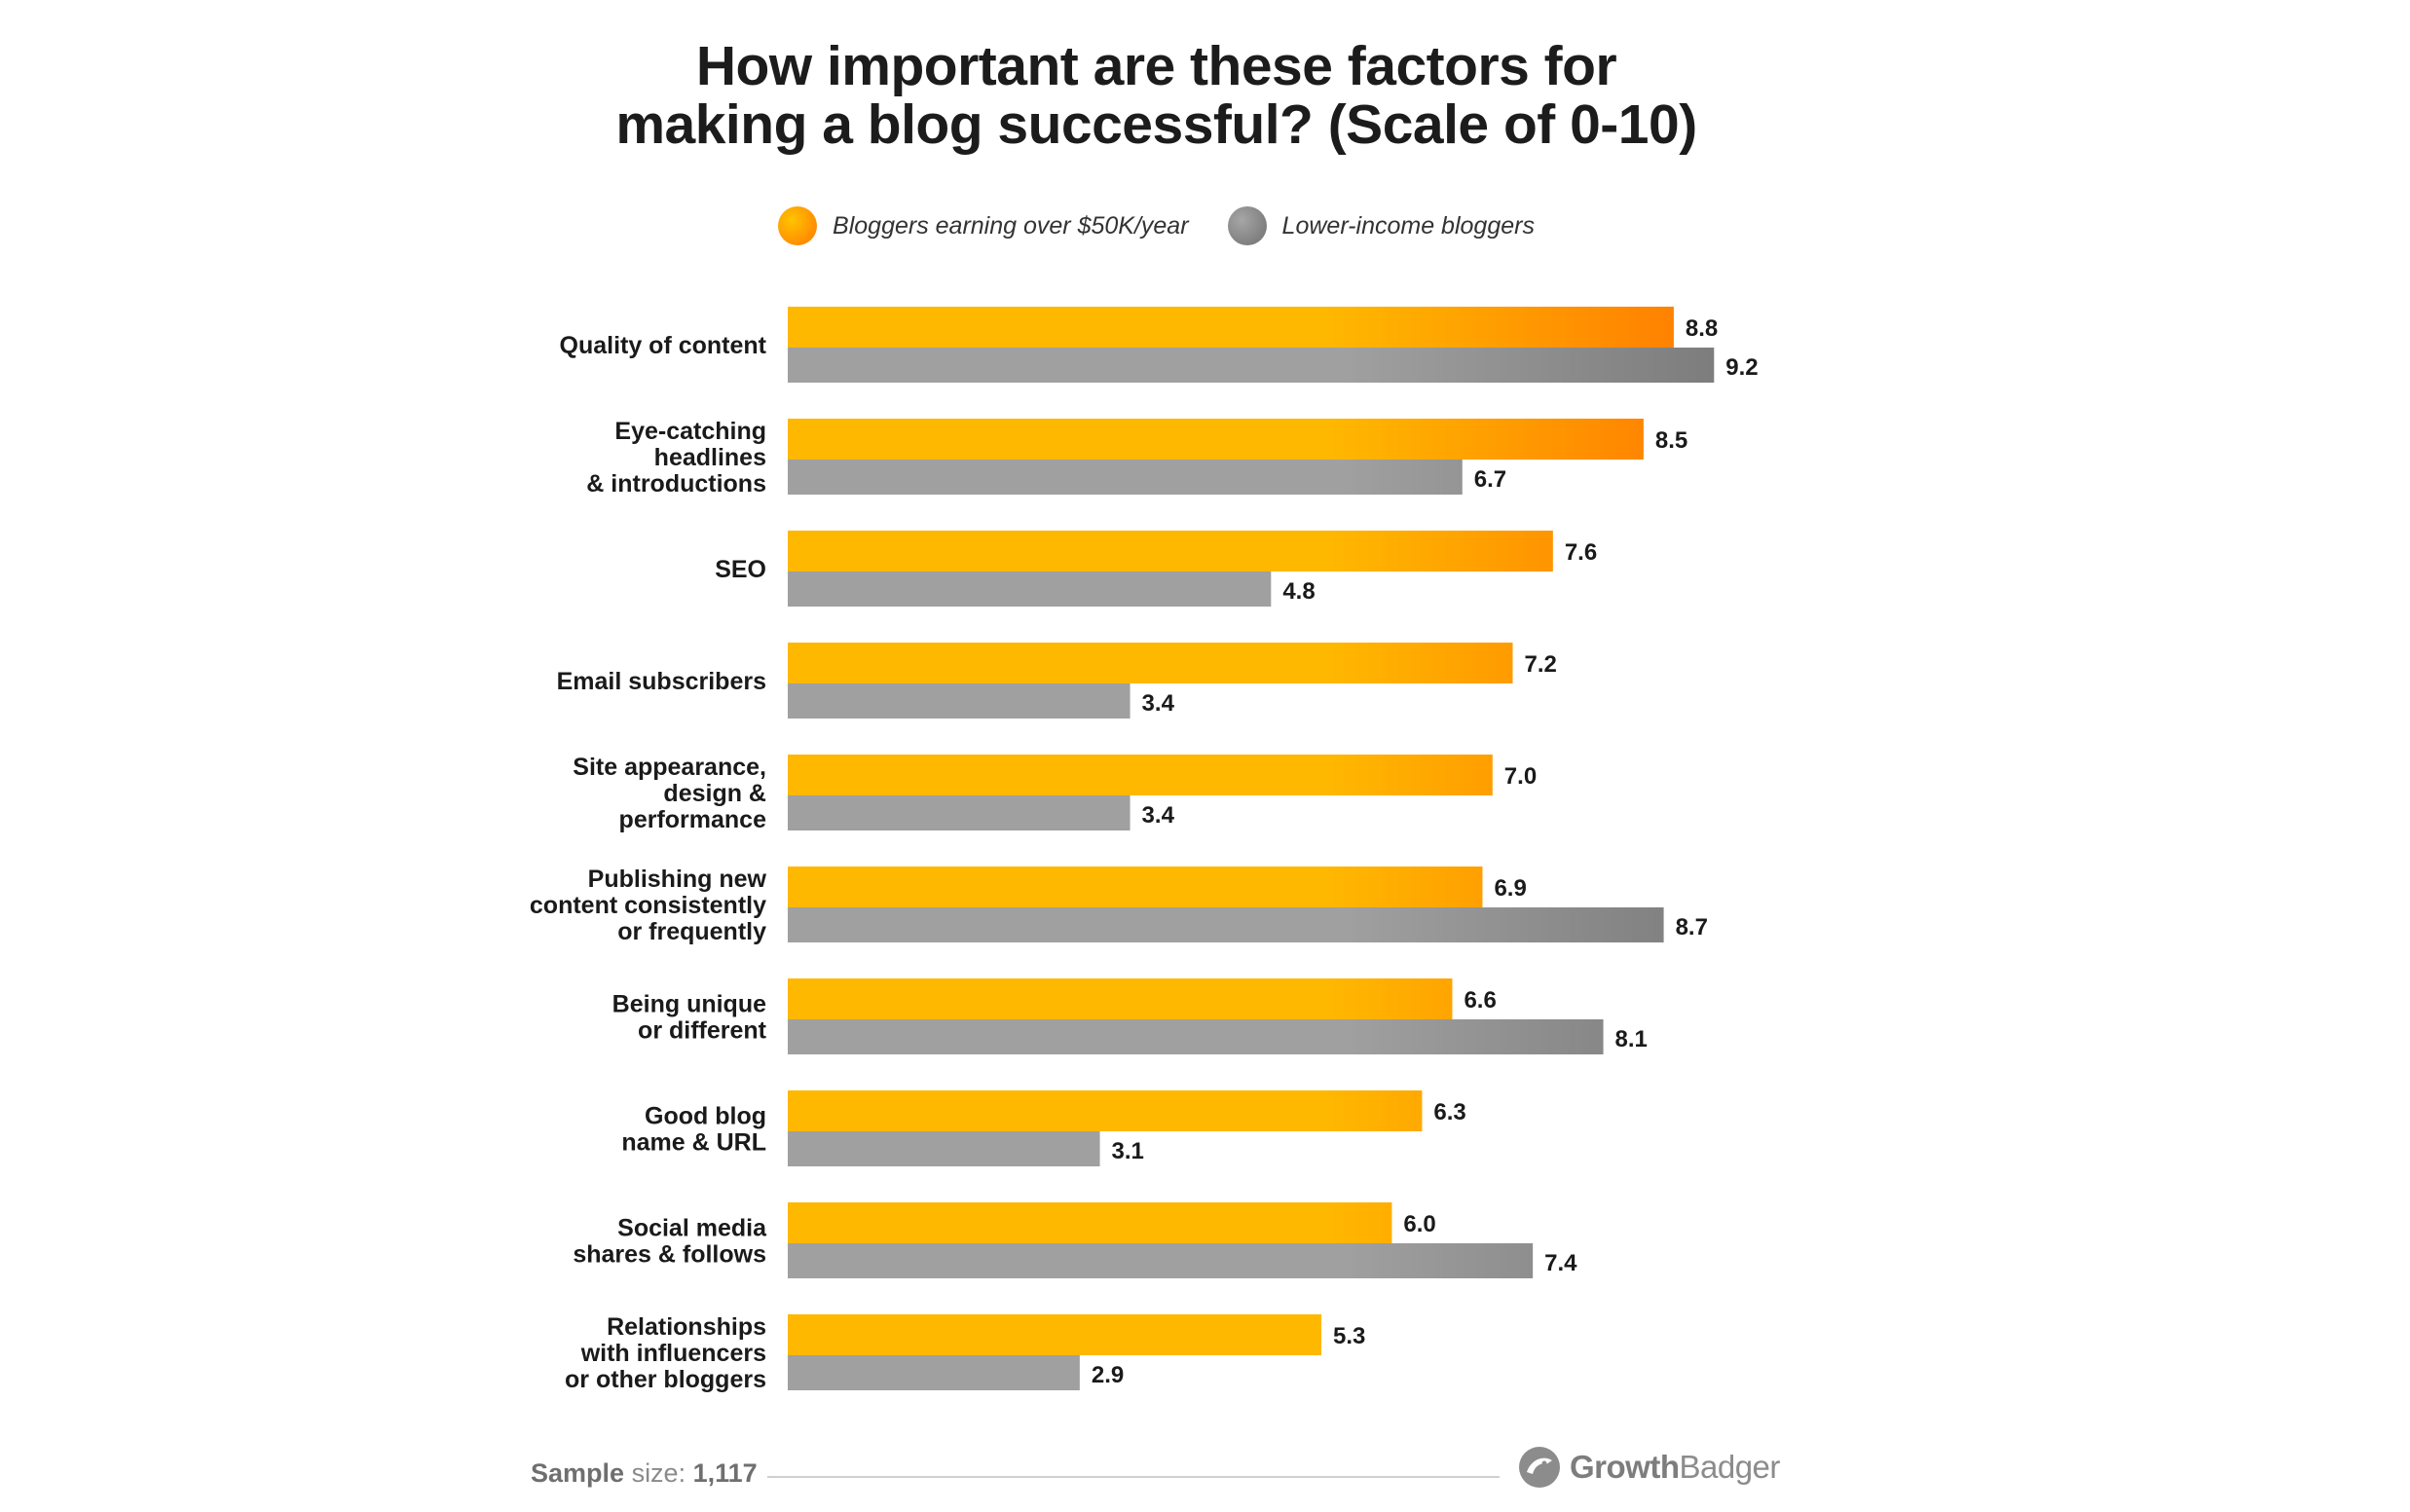 This screenshot has height=1512, width=2410. I want to click on growthbadger-logo: GrowthBadger, so click(1648, 1467).